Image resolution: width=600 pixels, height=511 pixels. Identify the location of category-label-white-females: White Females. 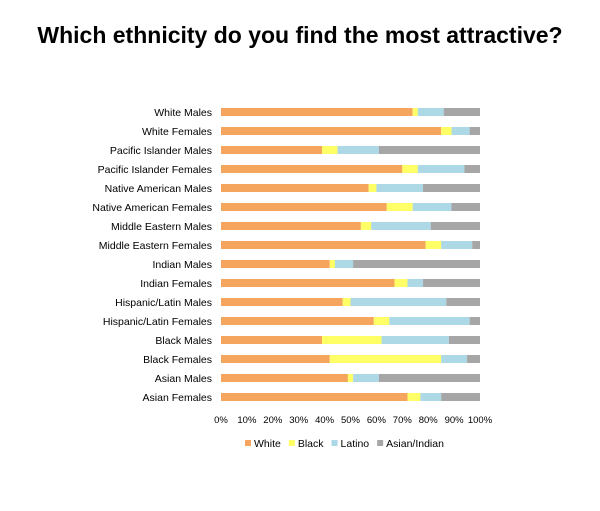
(177, 132).